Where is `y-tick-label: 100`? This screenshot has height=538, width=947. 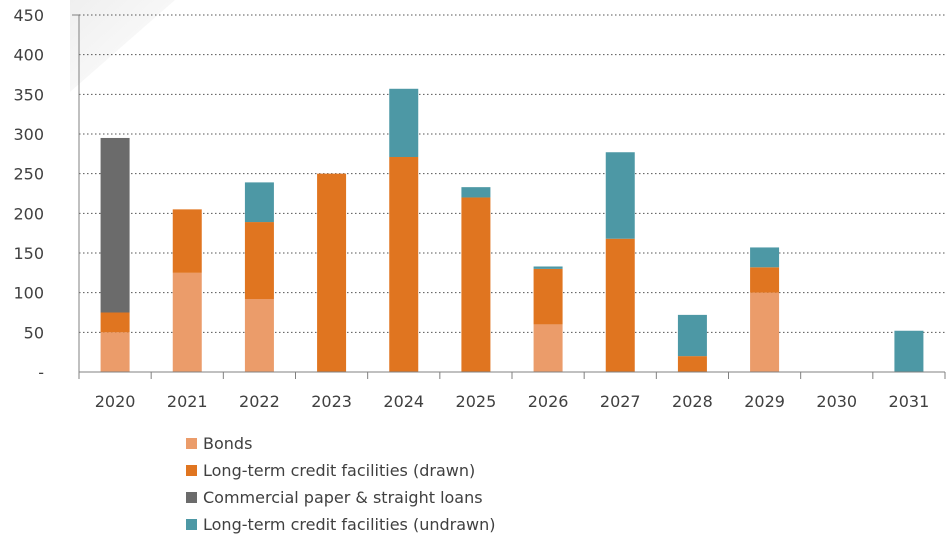 y-tick-label: 100 is located at coordinates (28, 293).